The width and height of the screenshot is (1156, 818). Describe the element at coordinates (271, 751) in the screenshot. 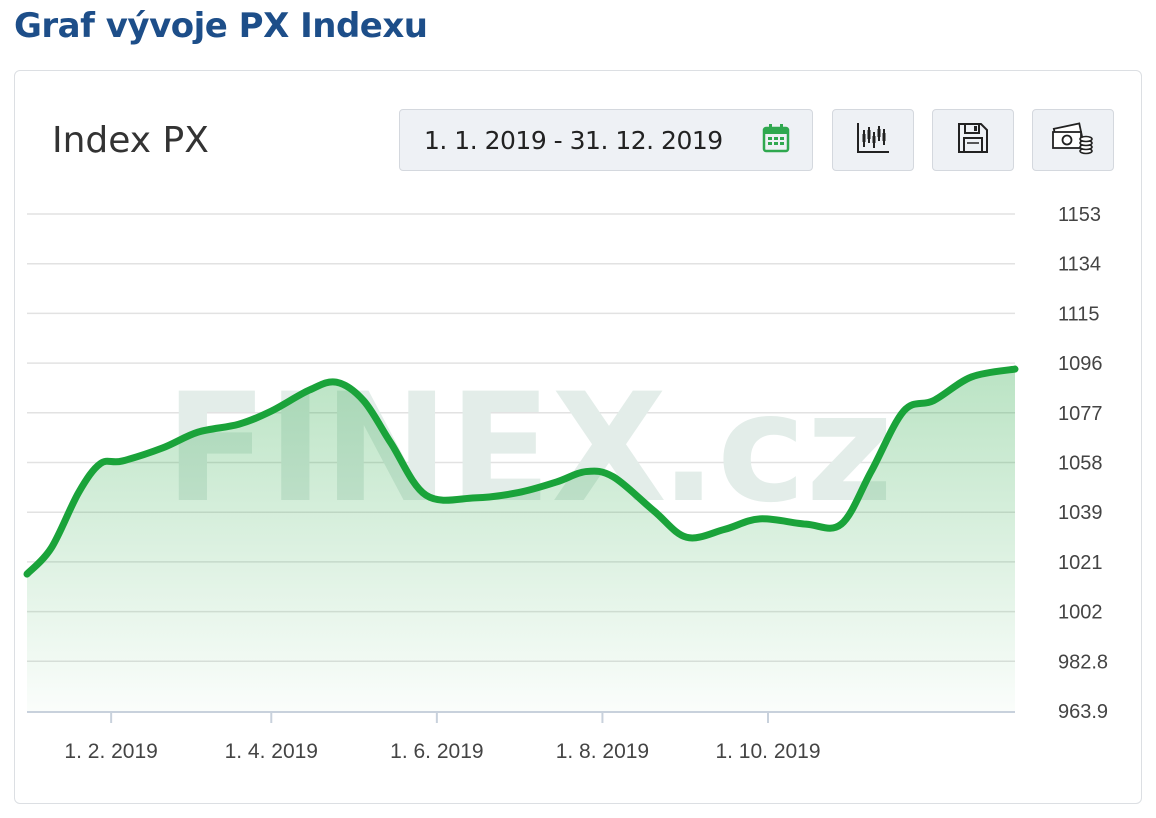

I see `x-tick-label: 1. 4. 2019` at that location.